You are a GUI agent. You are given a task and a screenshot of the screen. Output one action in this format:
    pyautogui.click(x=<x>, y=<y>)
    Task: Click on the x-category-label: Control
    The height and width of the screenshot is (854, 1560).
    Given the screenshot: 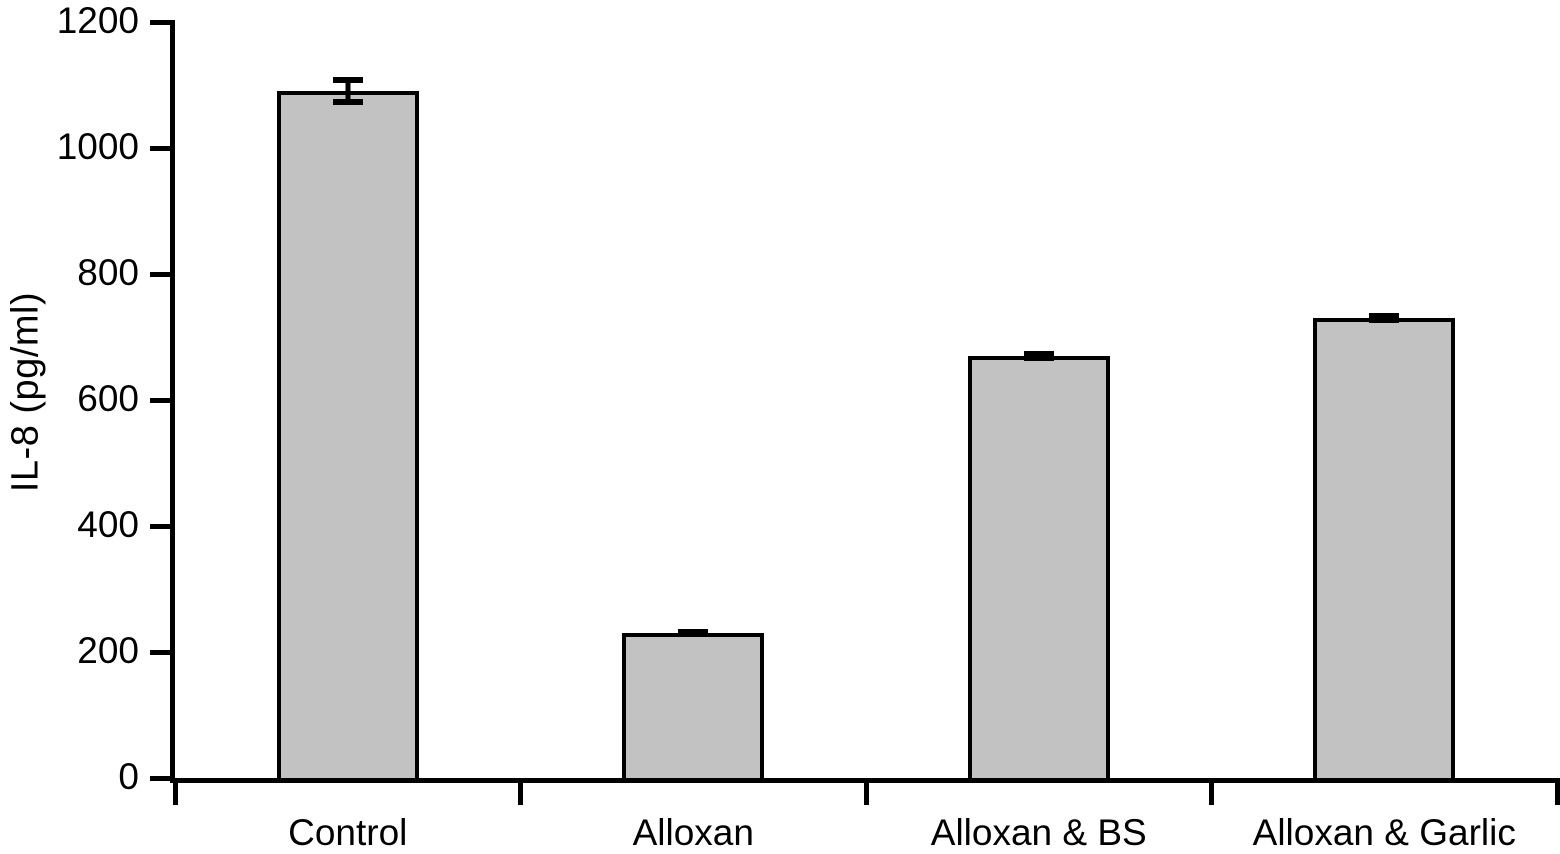 What is the action you would take?
    pyautogui.click(x=348, y=832)
    